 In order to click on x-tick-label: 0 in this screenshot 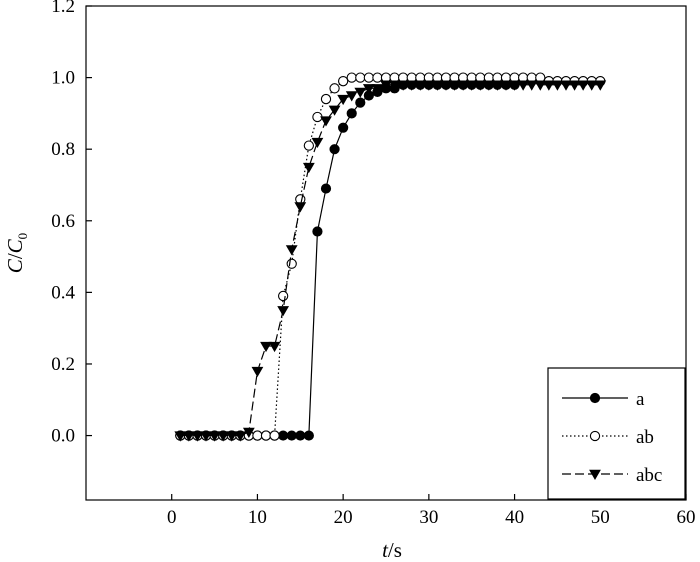, I will do `click(172, 517)`.